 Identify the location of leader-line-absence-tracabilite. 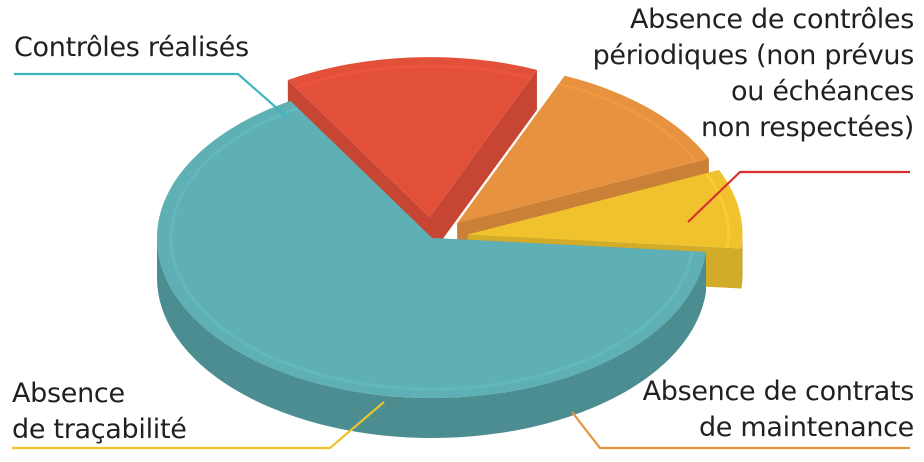
(198, 425).